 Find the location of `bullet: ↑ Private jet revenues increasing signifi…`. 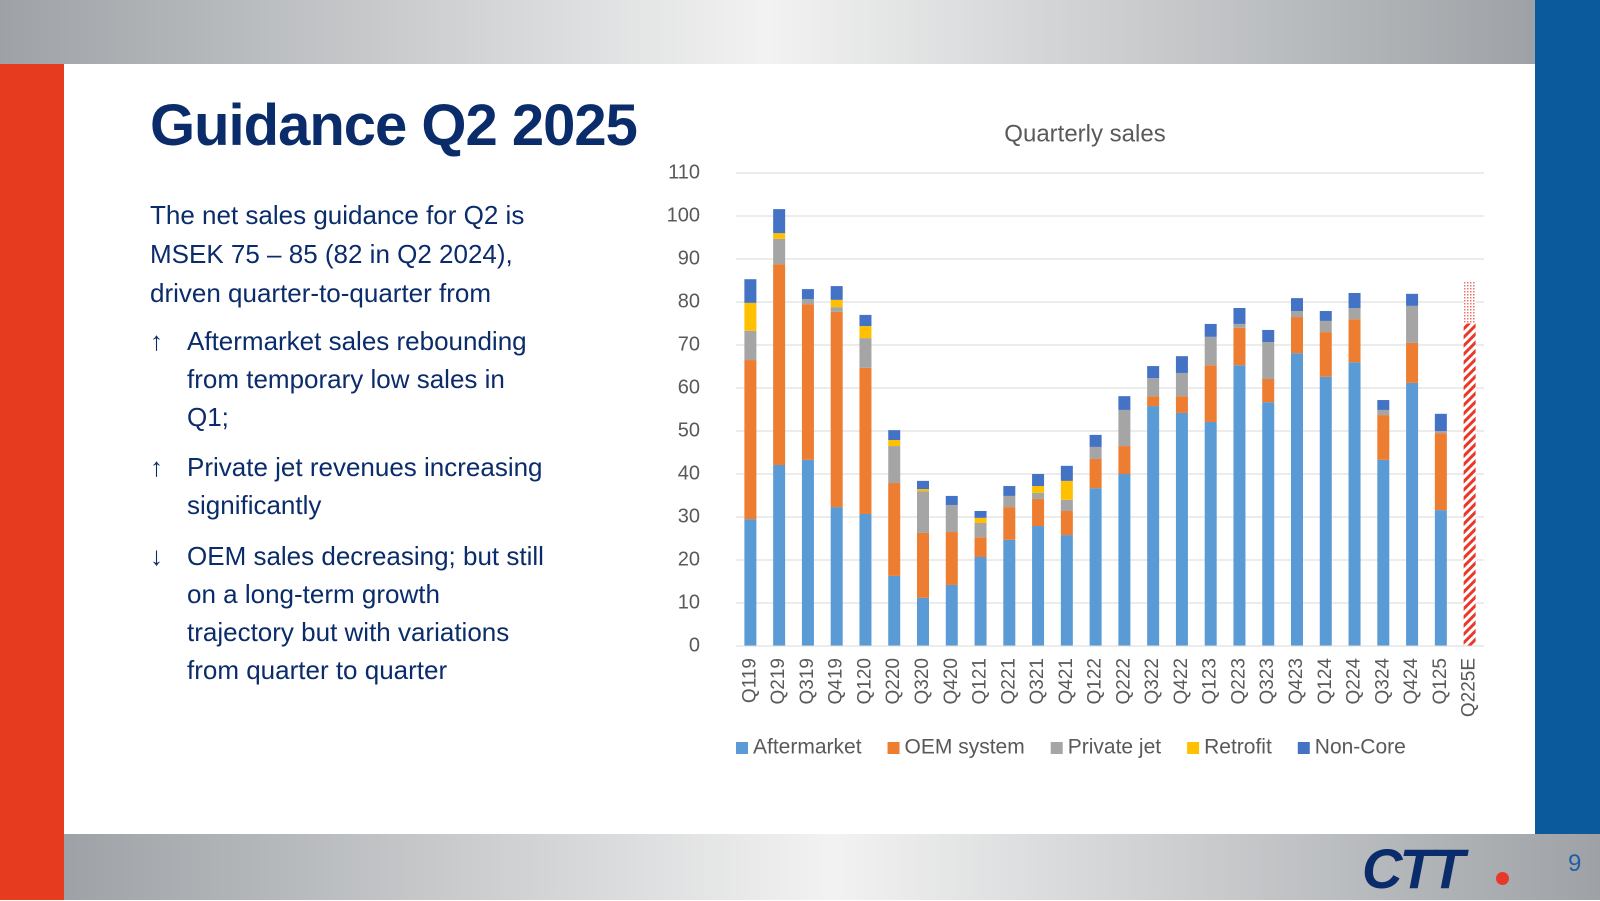

bullet: ↑ Private jet revenues increasing signifi… is located at coordinates (360, 486).